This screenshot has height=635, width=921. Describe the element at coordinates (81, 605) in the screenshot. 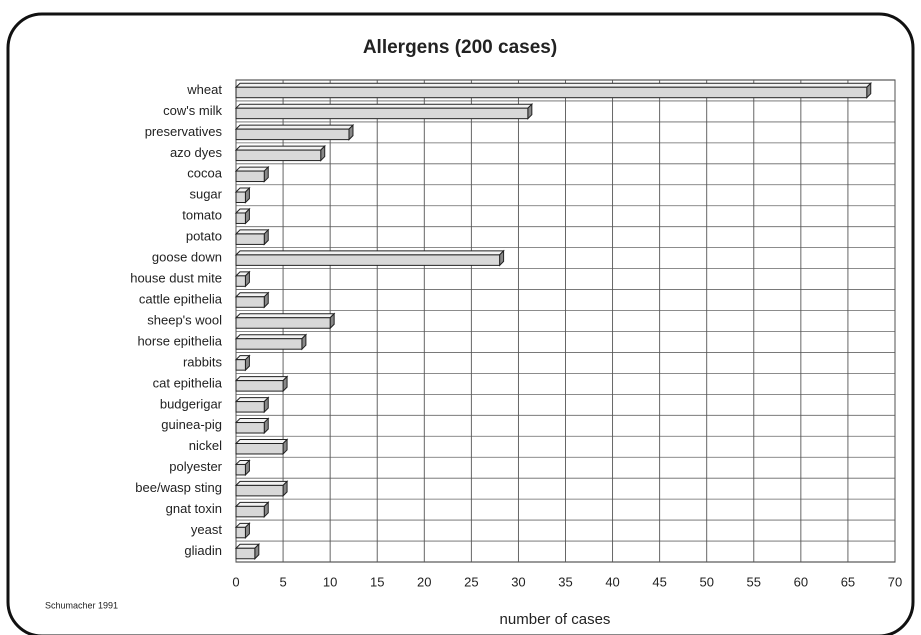

I see `source-note: Schumacher 1991` at that location.